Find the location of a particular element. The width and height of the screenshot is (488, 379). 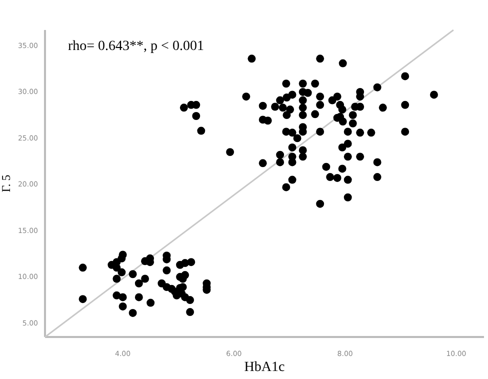

annotation: rho= 0.643**, p < 0.001 is located at coordinates (136, 46).